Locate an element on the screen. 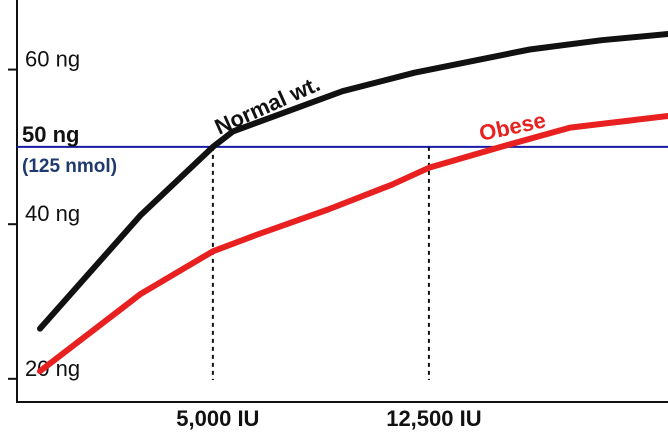 Image resolution: width=668 pixels, height=436 pixels. reference-label: 50 ng is located at coordinates (50, 134).